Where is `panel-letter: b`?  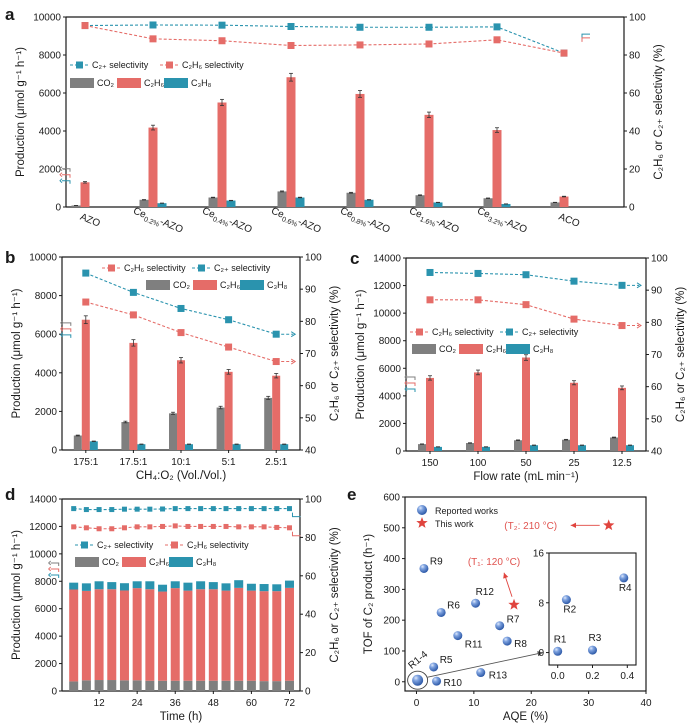 panel-letter: b is located at coordinates (10, 257).